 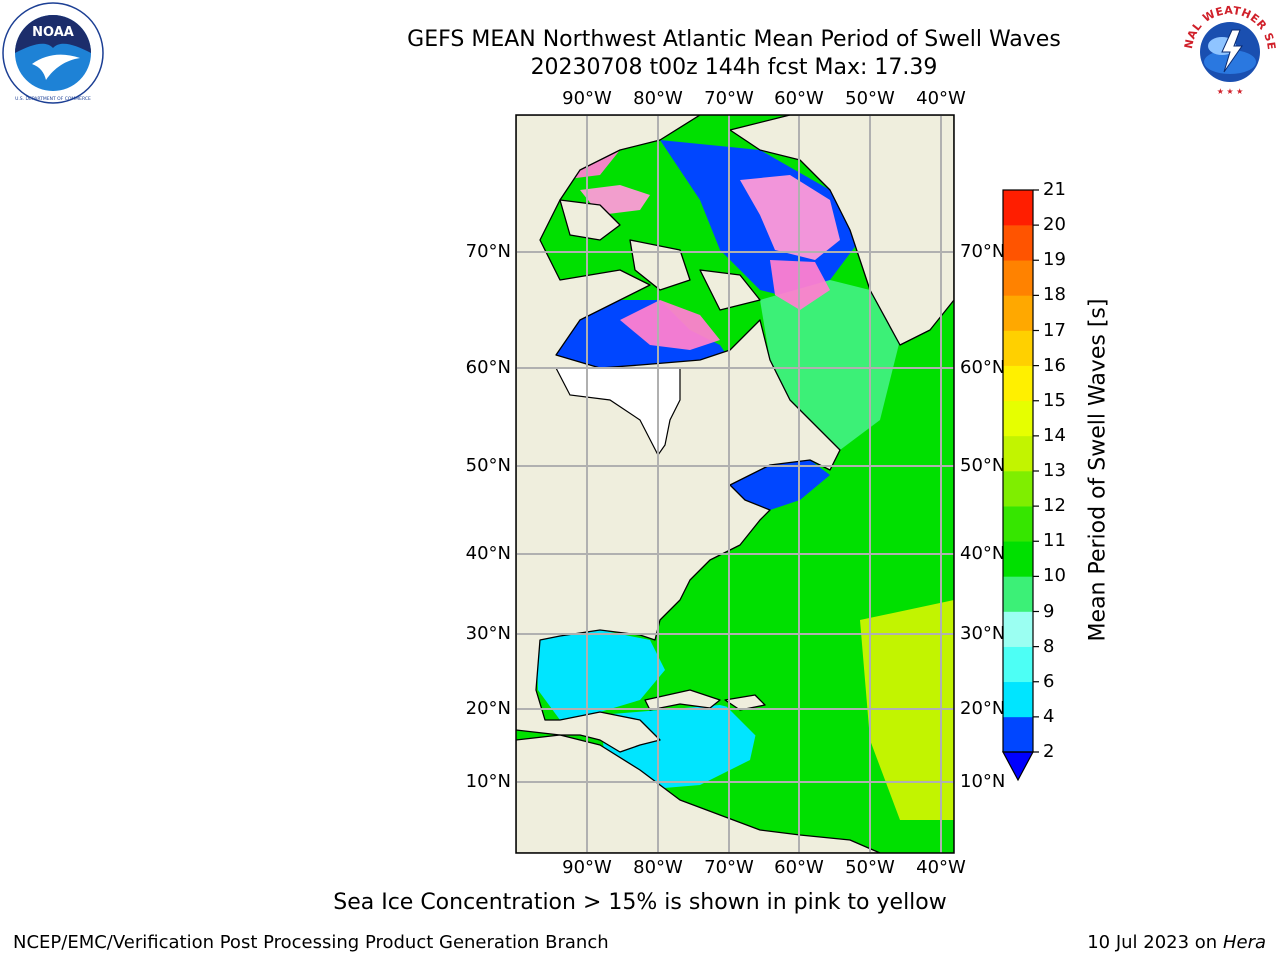 I want to click on footer-machine: Hera, so click(x=1244, y=942).